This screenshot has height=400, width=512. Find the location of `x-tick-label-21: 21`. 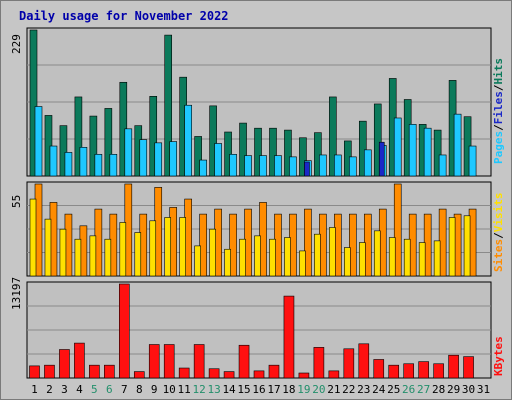

x-tick-label-21: 21 is located at coordinates (333, 389).